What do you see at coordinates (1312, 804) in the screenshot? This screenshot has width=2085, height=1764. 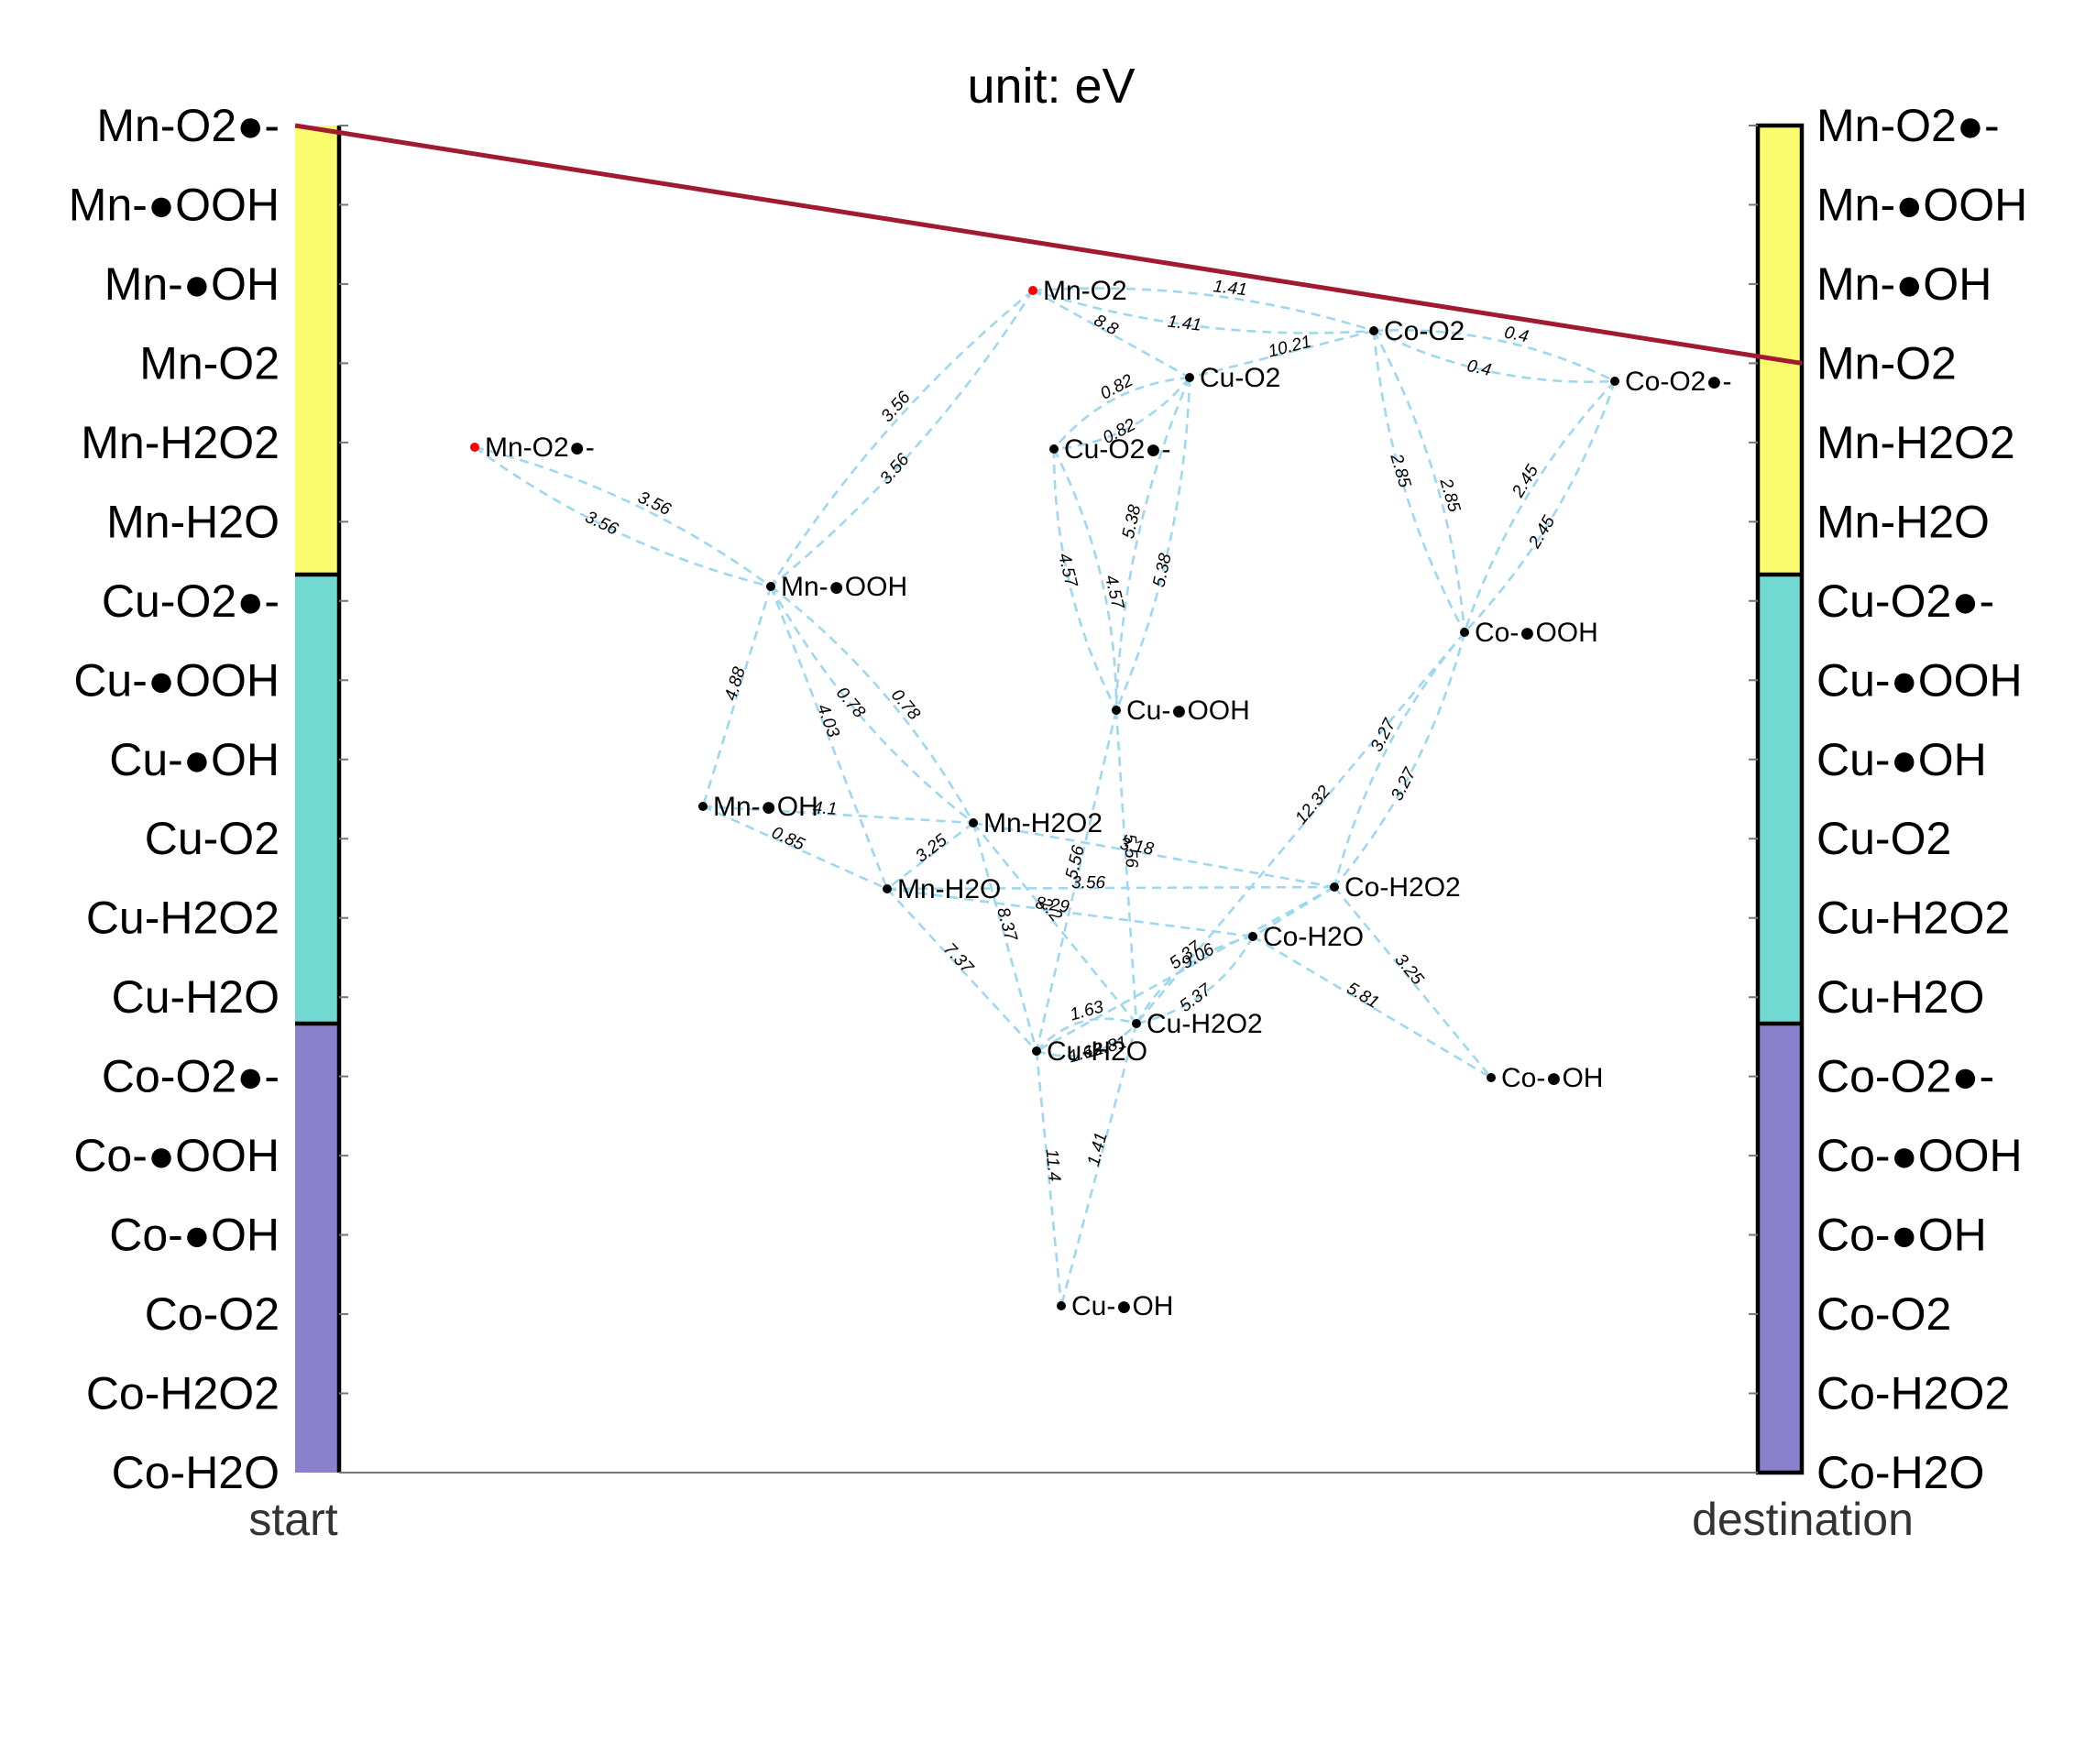 I see `edge-energy-label: 12.32` at bounding box center [1312, 804].